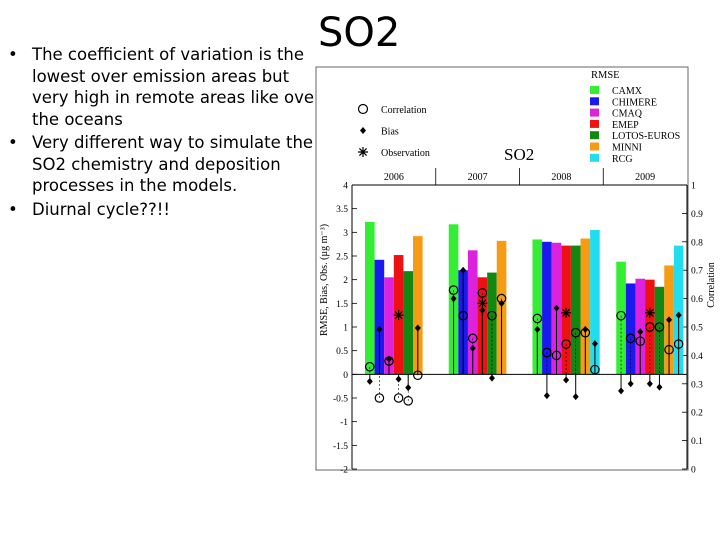 This screenshot has width=720, height=540. I want to click on left-tick-label: 1.5, so click(342, 305).